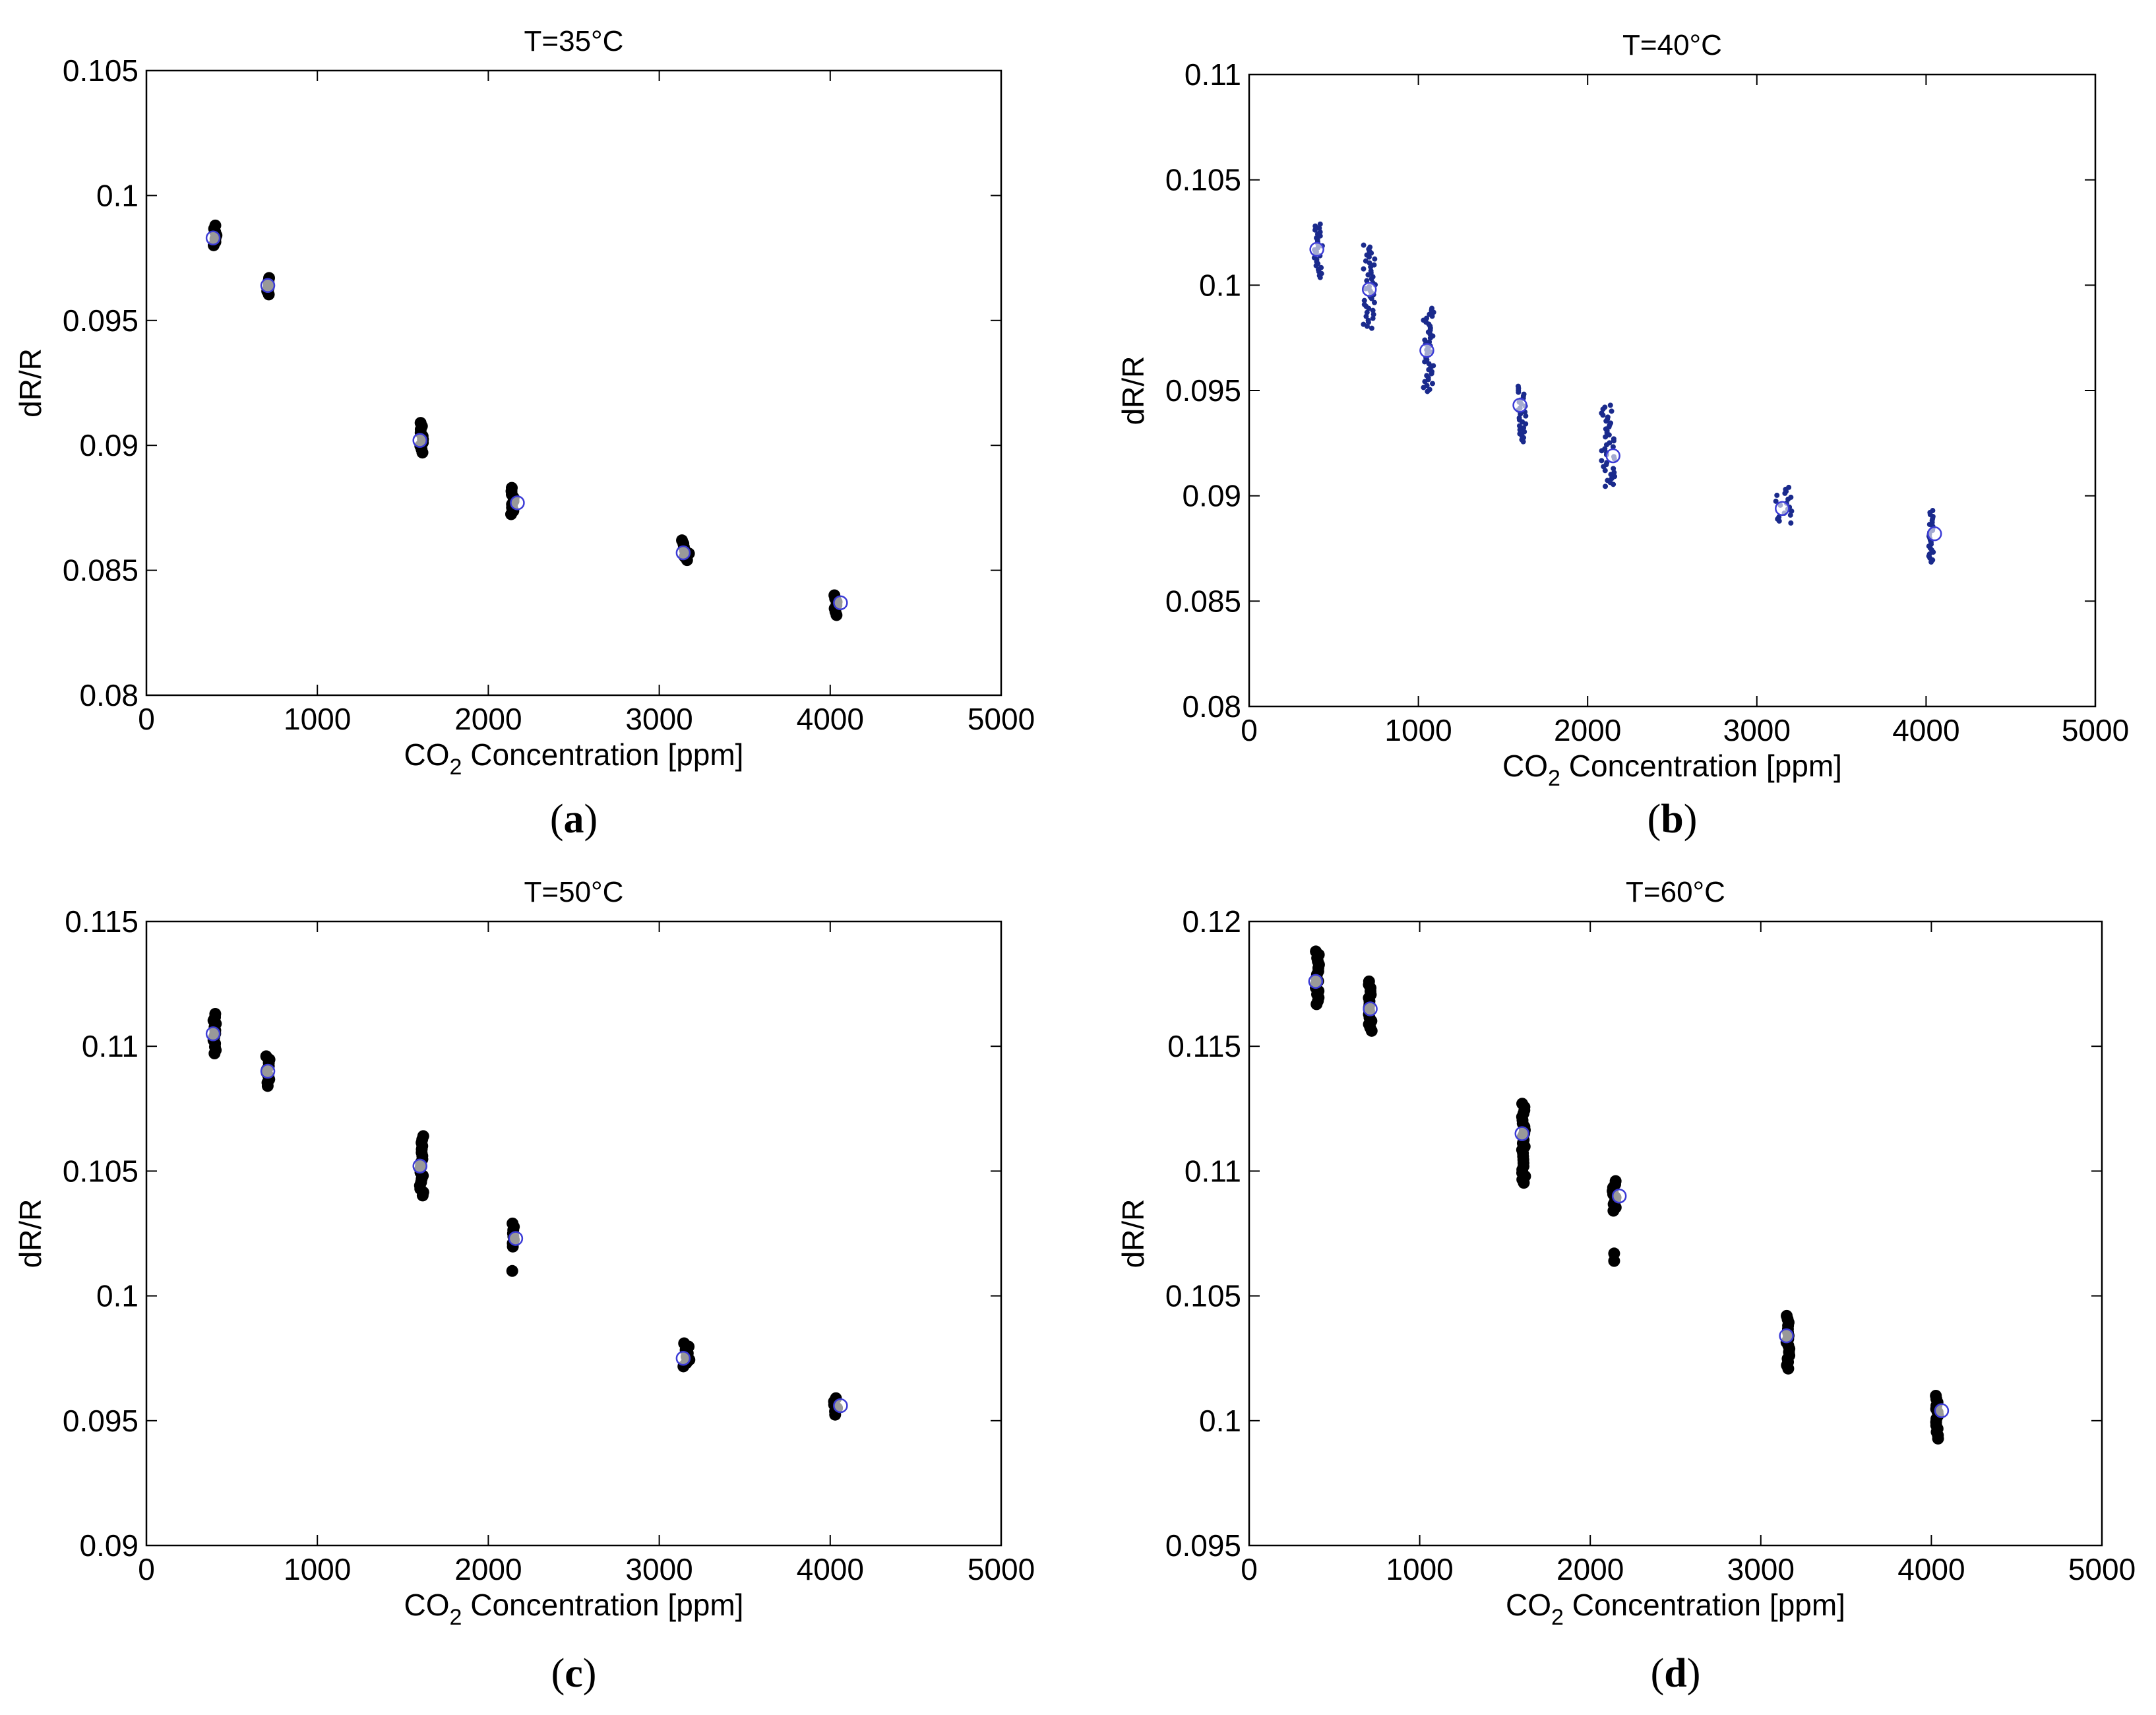 The height and width of the screenshot is (1715, 2156). What do you see at coordinates (1211, 921) in the screenshot?
I see `y-tick-label: 0.12` at bounding box center [1211, 921].